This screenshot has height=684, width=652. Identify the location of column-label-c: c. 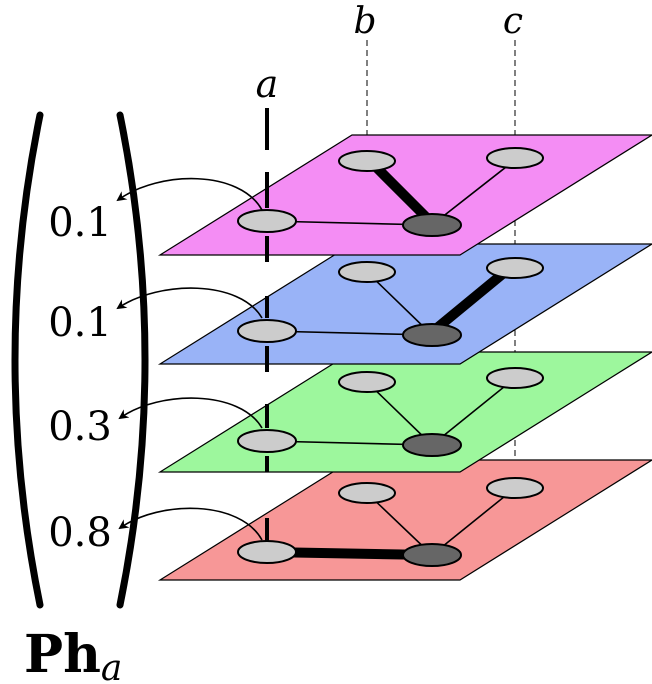
(513, 21).